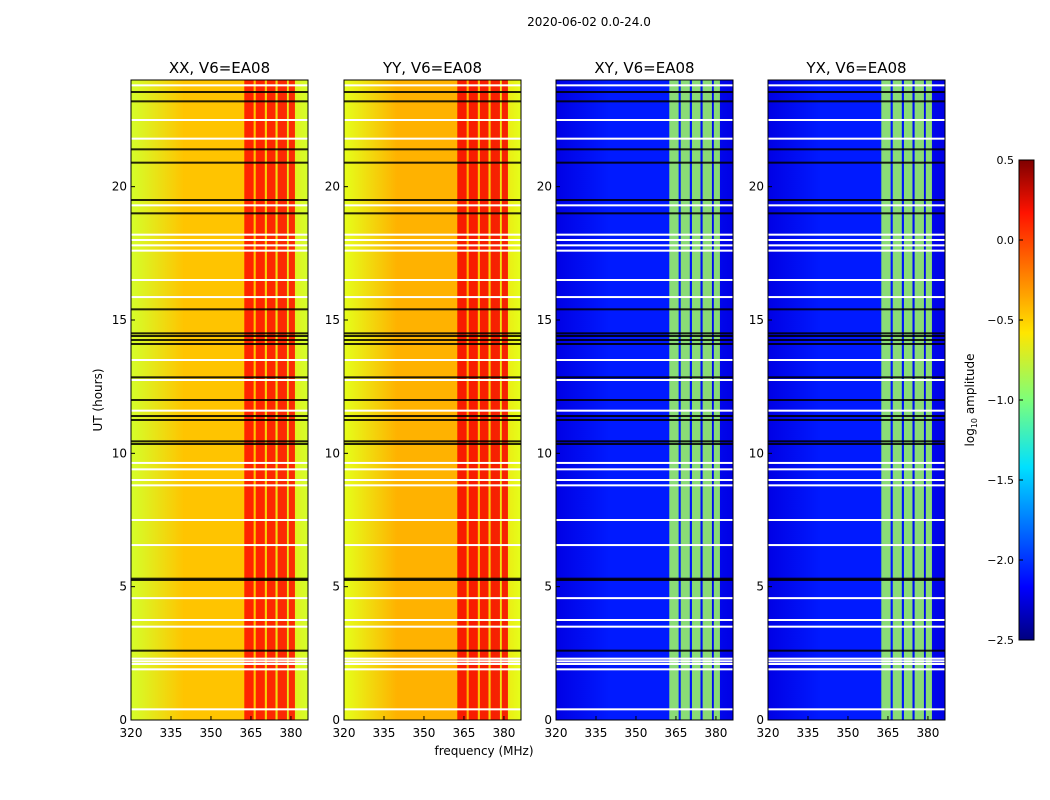 The height and width of the screenshot is (800, 1050). I want to click on panel-title: XX, V6=EA08, so click(219, 68).